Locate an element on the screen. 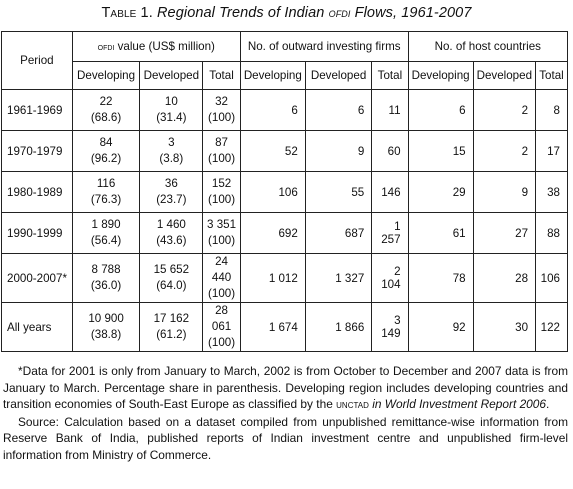 Image resolution: width=573 pixels, height=489 pixels. value: 84 is located at coordinates (106, 142).